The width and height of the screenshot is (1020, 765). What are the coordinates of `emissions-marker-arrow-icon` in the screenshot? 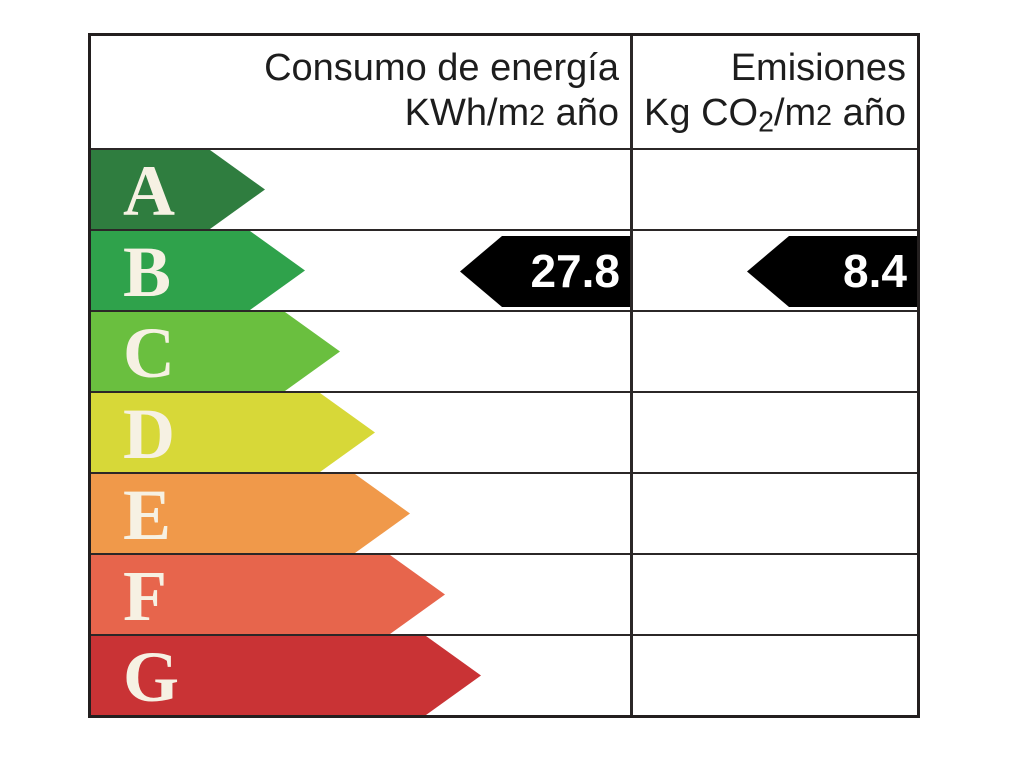 It's located at (832, 271).